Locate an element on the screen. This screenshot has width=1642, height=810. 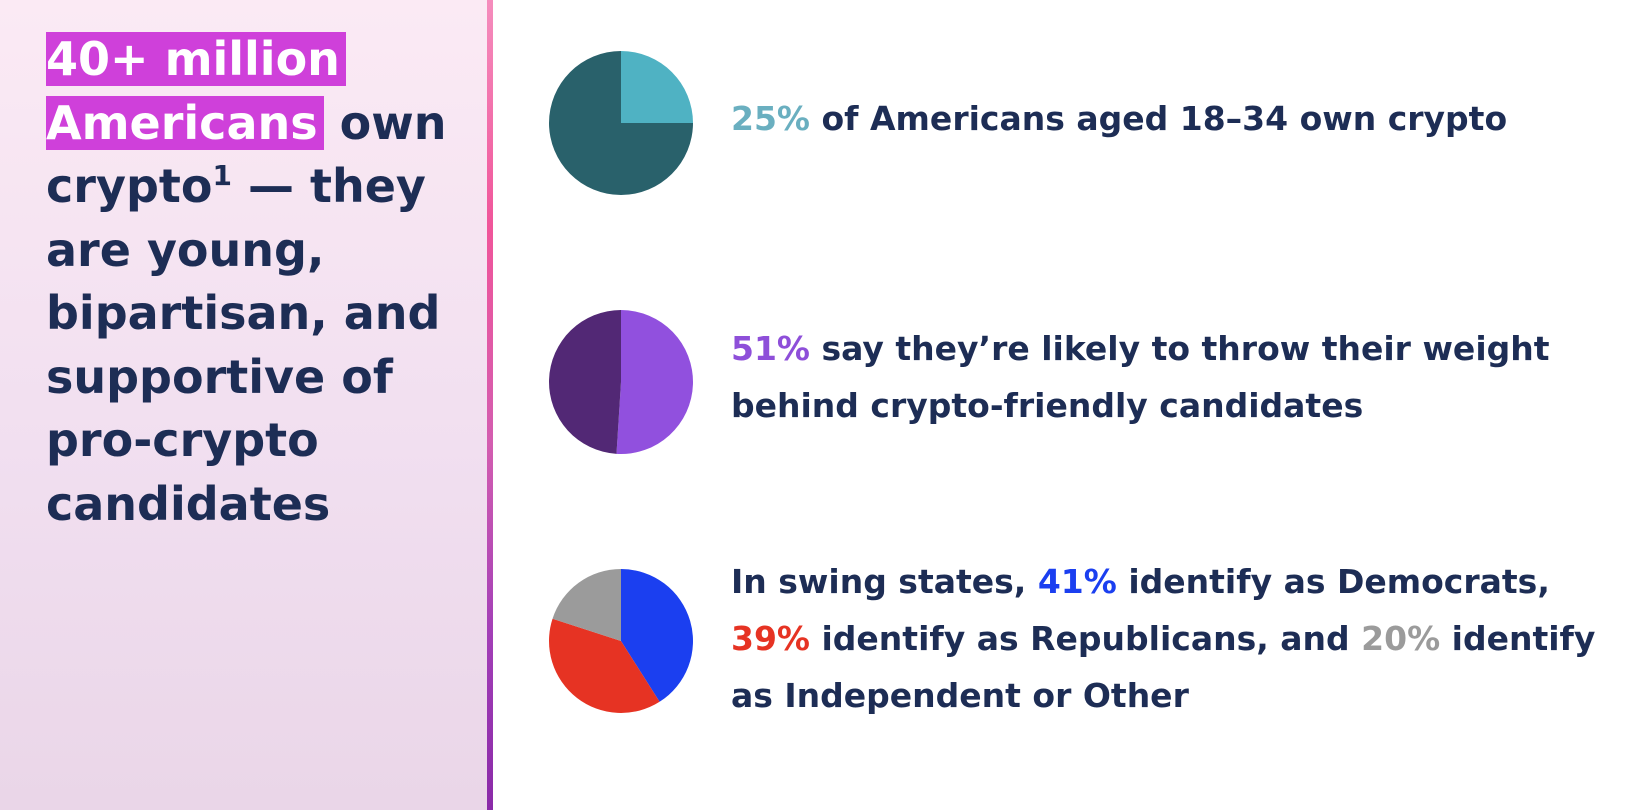
stat-percentage: 41% is located at coordinates (1077, 581).